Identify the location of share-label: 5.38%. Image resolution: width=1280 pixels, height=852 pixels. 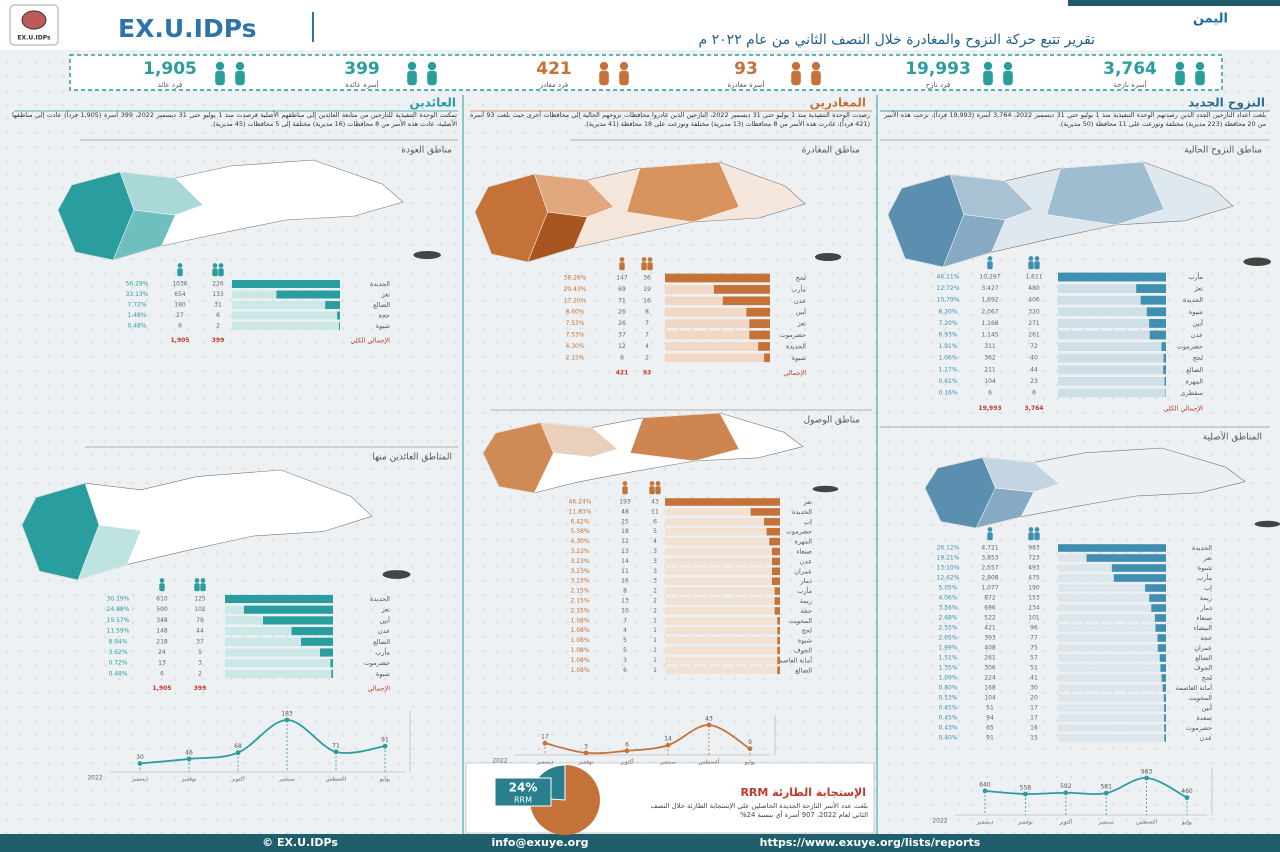
(579, 531).